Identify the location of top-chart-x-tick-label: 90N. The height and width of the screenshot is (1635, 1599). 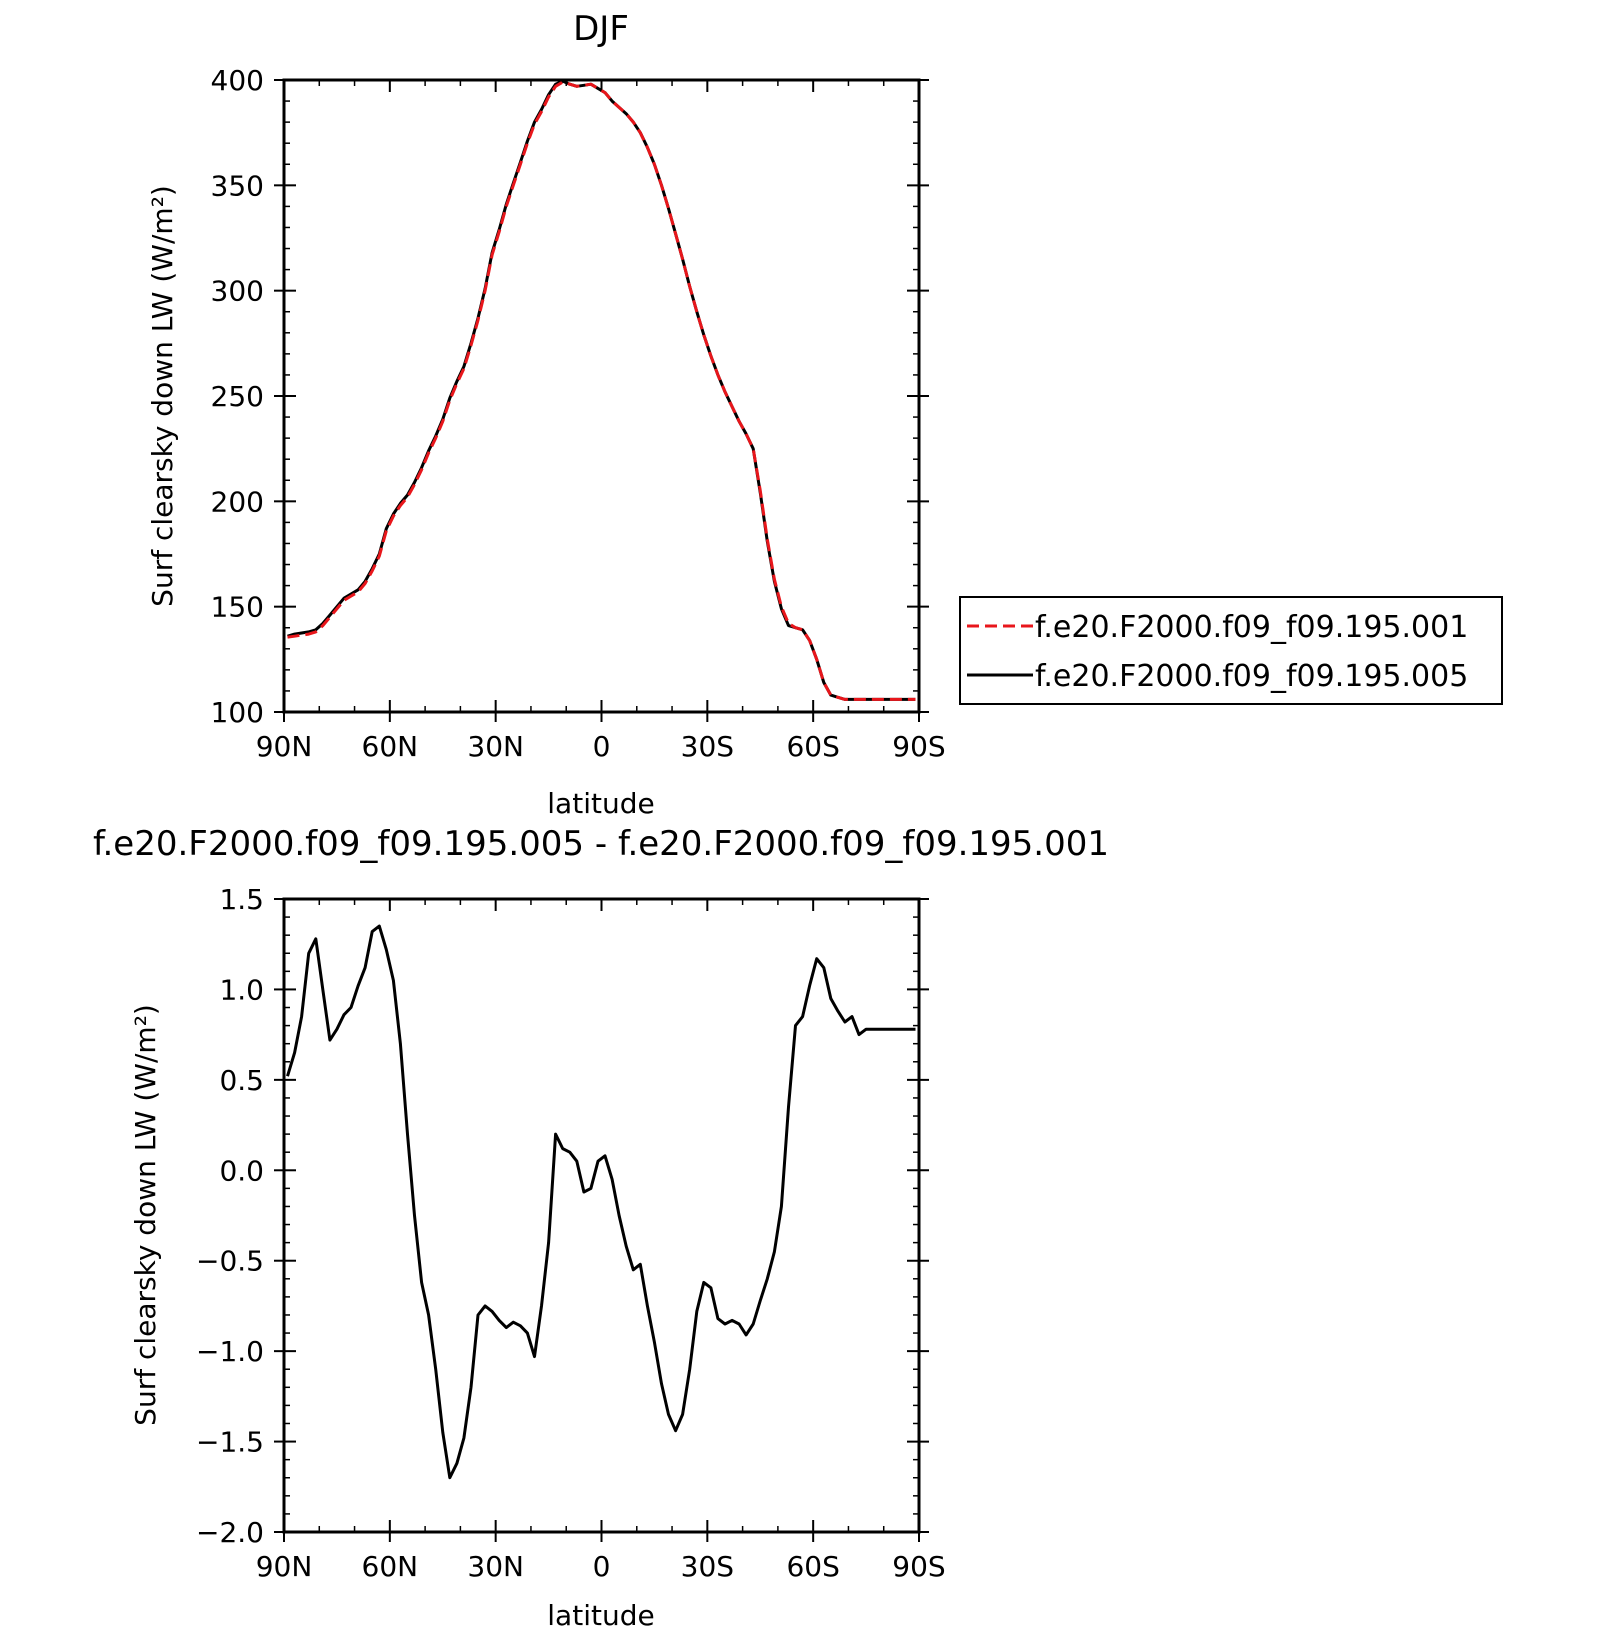
(284, 746).